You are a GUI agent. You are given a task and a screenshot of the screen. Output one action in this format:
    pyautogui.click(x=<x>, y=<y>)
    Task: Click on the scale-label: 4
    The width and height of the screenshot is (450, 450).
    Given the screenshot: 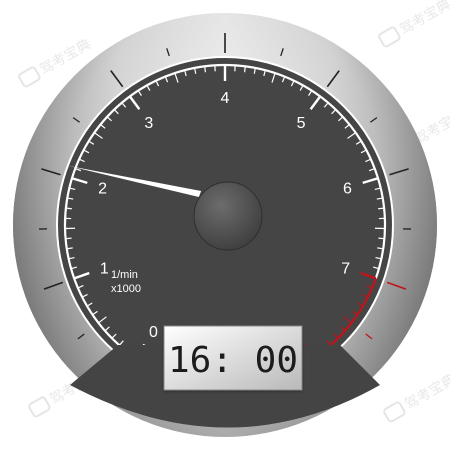 What is the action you would take?
    pyautogui.click(x=225, y=98)
    